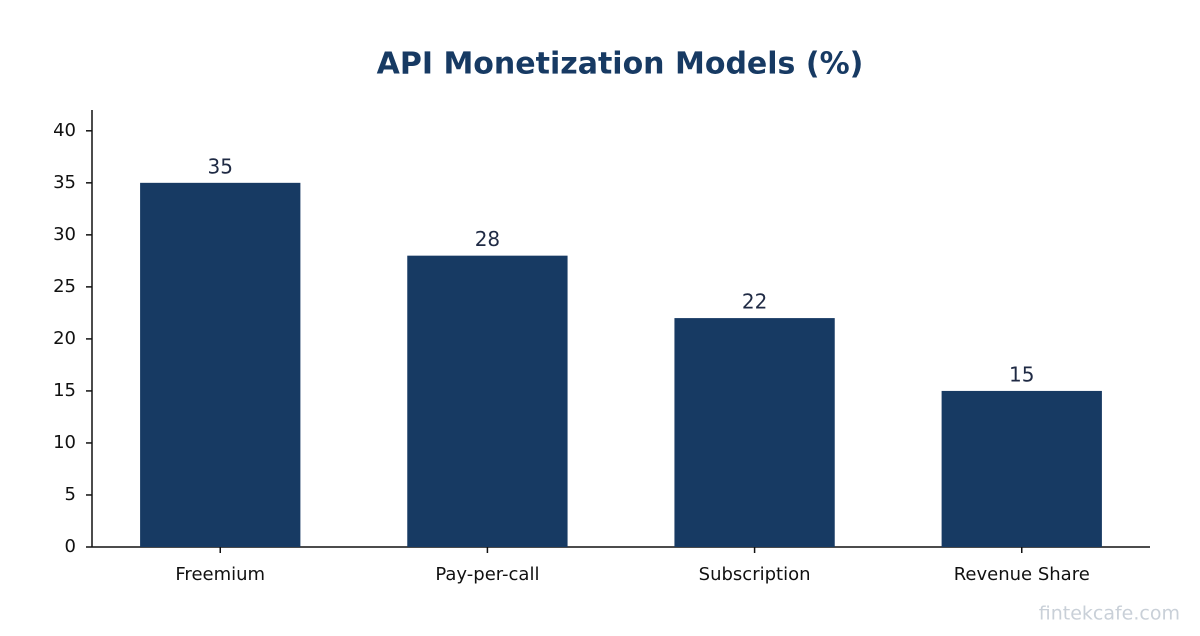  Describe the element at coordinates (755, 574) in the screenshot. I see `x-tick-label: Subscription` at that location.